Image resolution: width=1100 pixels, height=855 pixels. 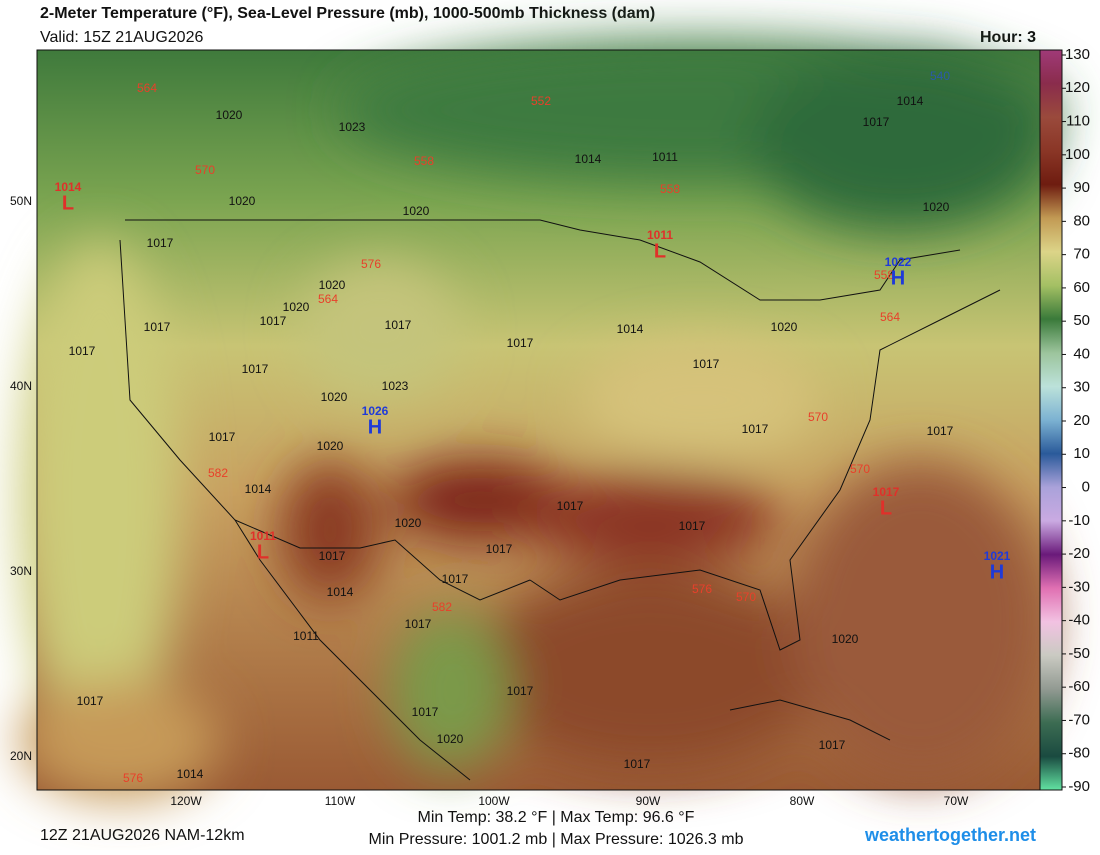 I want to click on colorbar-label: 110, so click(x=1078, y=121).